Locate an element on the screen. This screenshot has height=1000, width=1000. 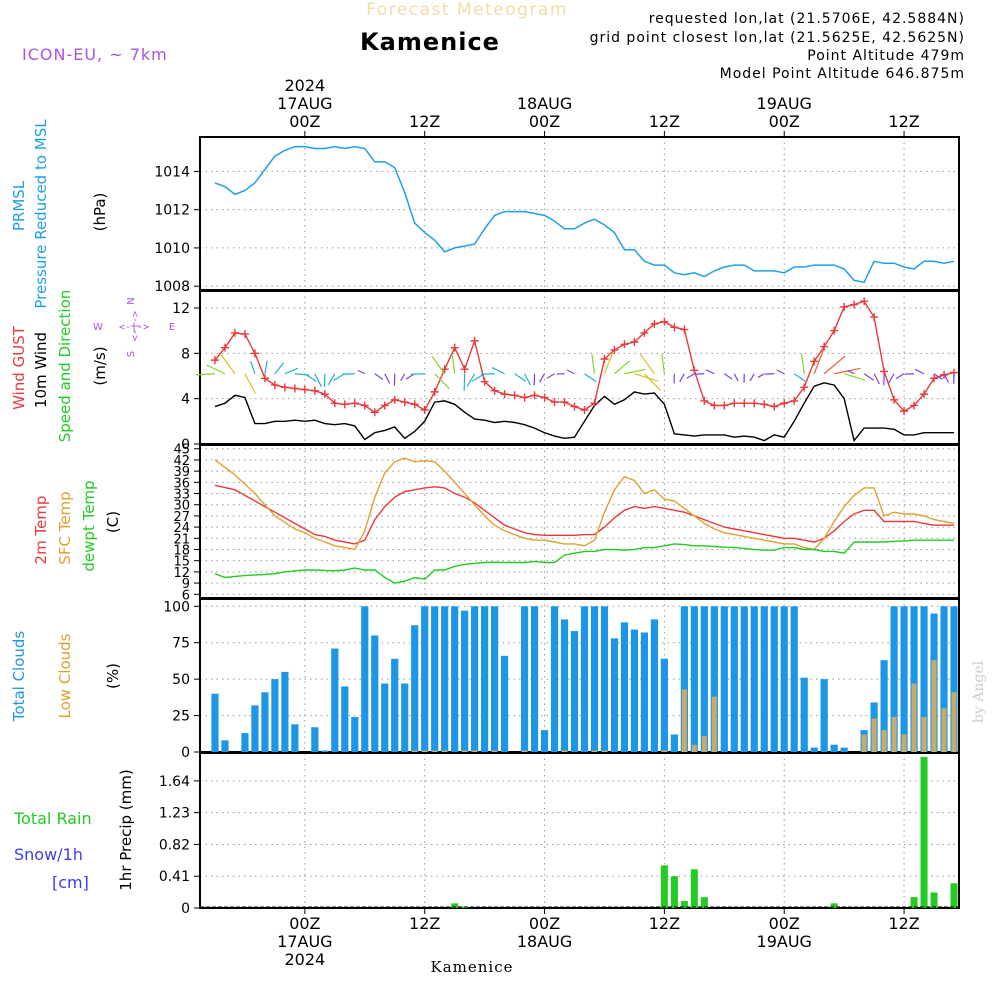
time-label-top: 12Z is located at coordinates (424, 121).